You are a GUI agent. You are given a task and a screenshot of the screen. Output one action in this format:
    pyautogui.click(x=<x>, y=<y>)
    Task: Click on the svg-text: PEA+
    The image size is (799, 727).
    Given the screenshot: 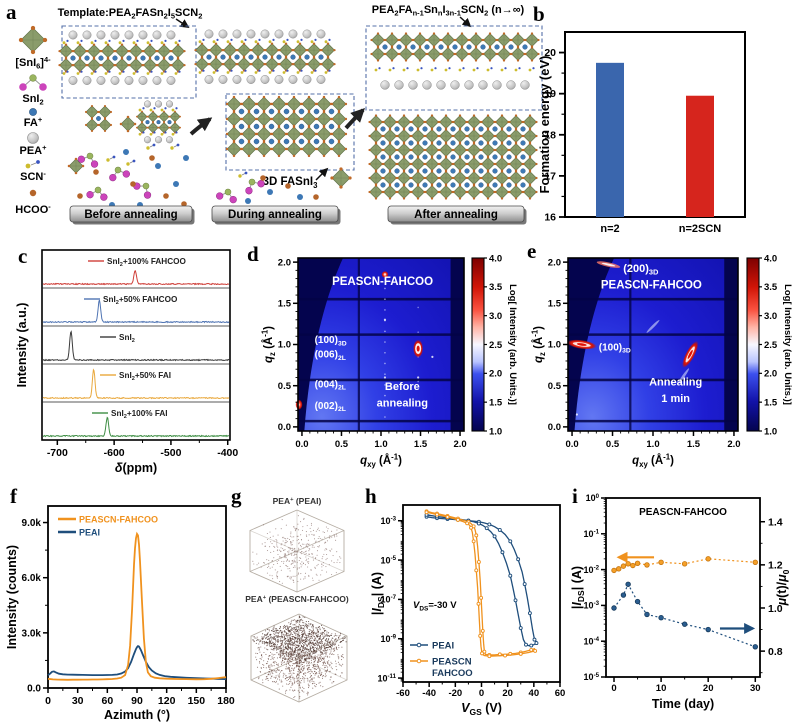 What is the action you would take?
    pyautogui.click(x=34, y=150)
    